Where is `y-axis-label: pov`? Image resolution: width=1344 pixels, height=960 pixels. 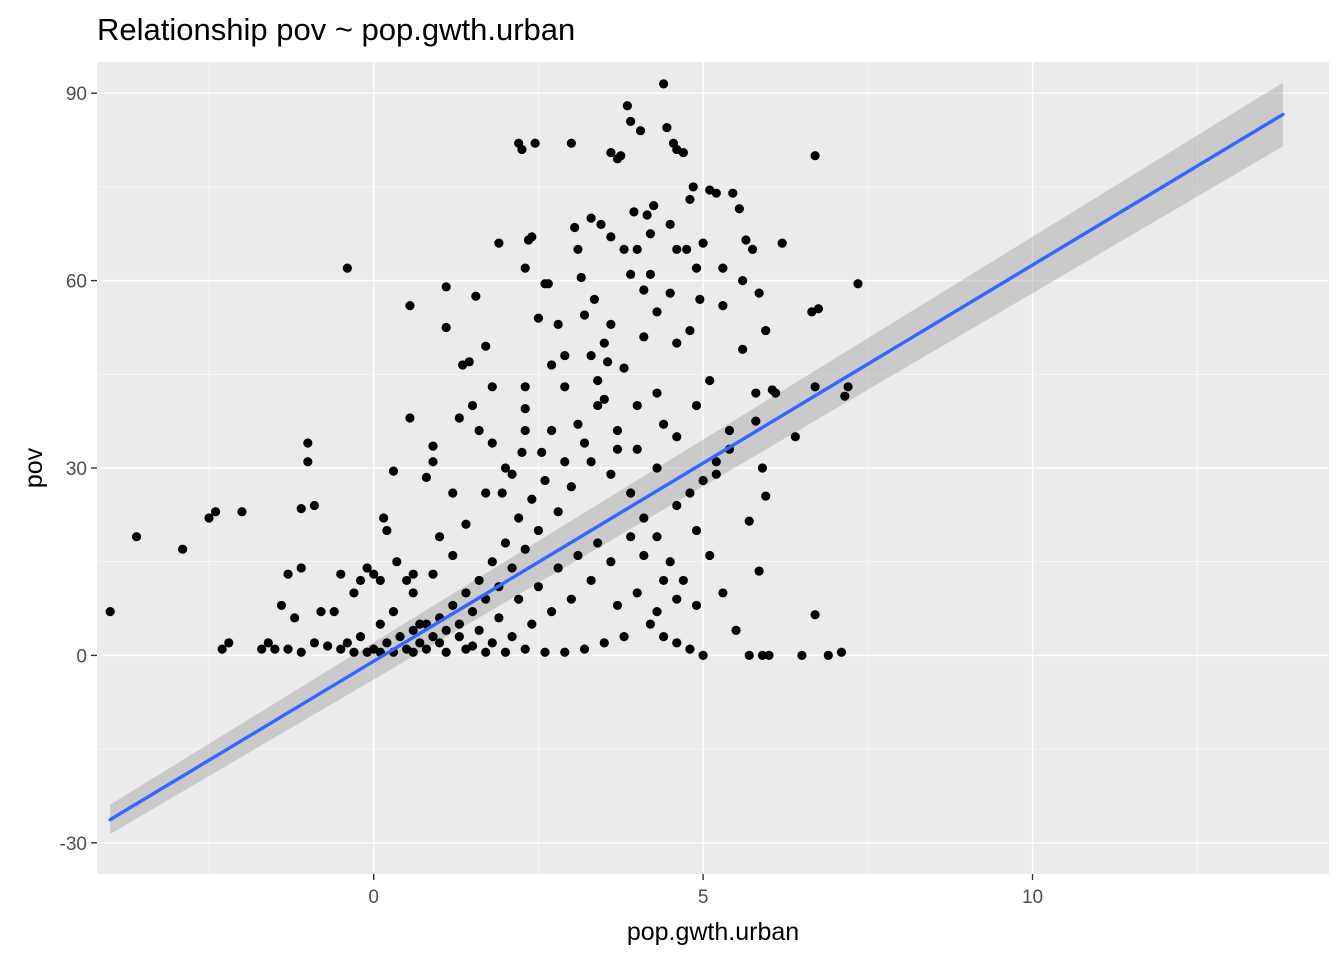
y-axis-label: pov is located at coordinates (34, 467).